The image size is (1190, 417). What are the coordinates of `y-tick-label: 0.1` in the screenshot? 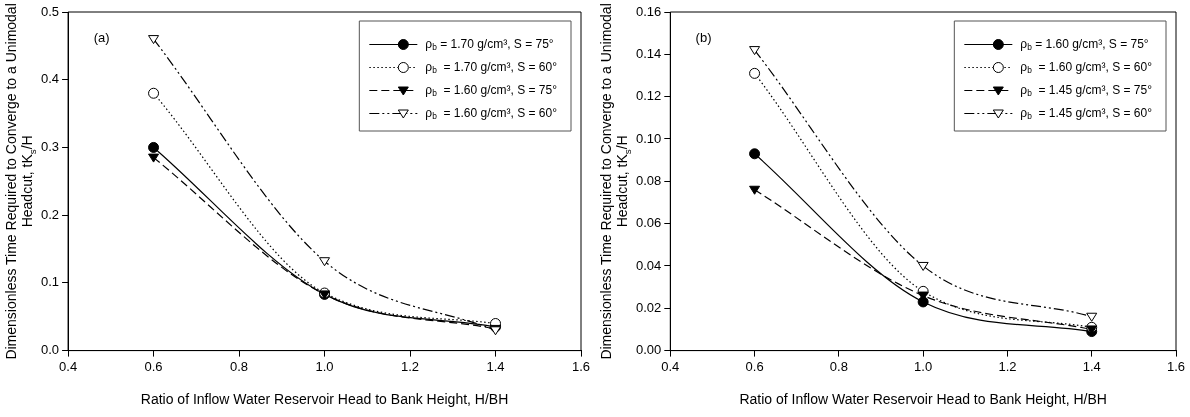 It's located at (50, 282).